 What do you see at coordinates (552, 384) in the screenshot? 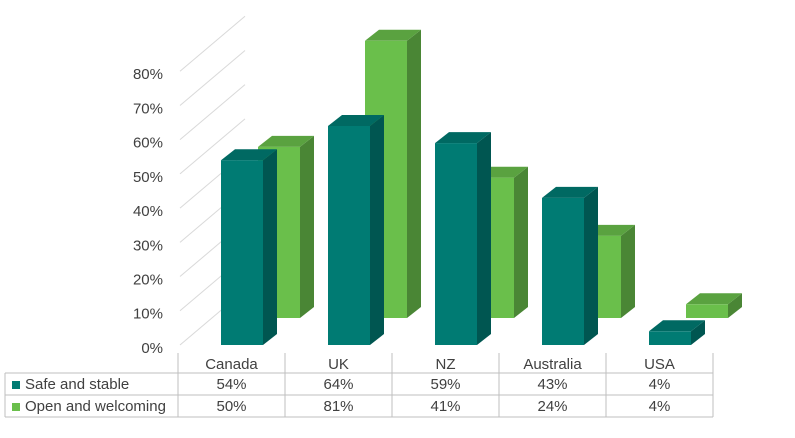
I see `table-value: 43%` at bounding box center [552, 384].